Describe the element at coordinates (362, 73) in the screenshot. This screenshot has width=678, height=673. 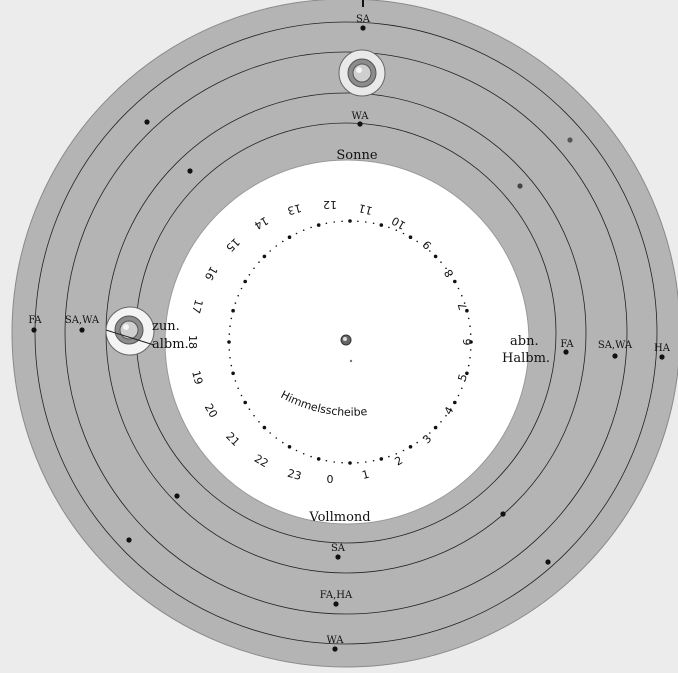
I see `sun-grommet` at that location.